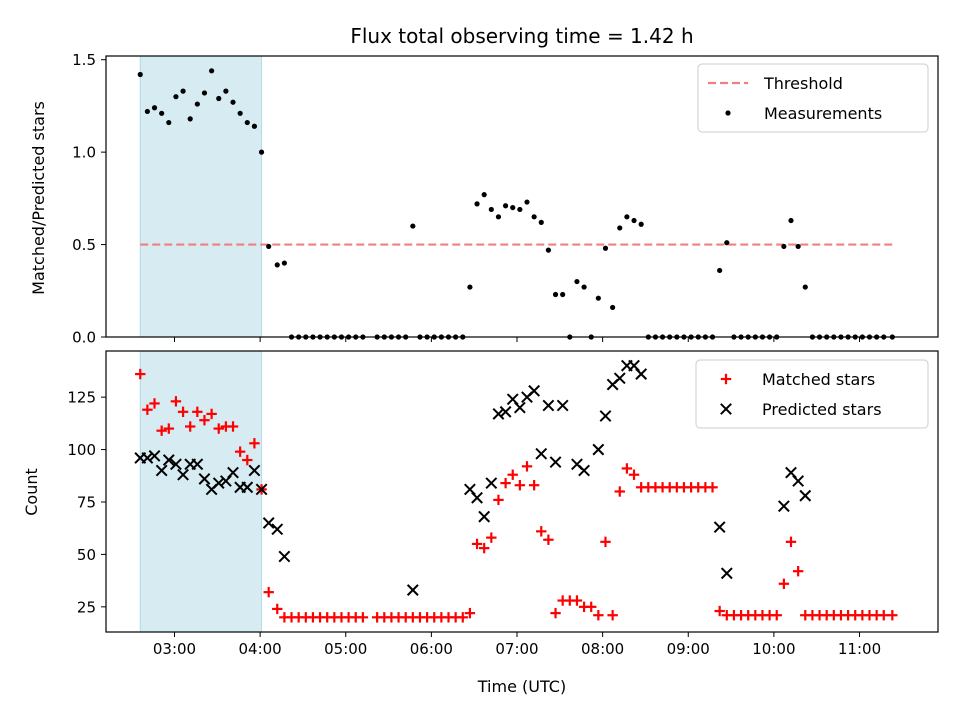  Describe the element at coordinates (797, 379) in the screenshot. I see `legend-entry: Matched stars` at that location.